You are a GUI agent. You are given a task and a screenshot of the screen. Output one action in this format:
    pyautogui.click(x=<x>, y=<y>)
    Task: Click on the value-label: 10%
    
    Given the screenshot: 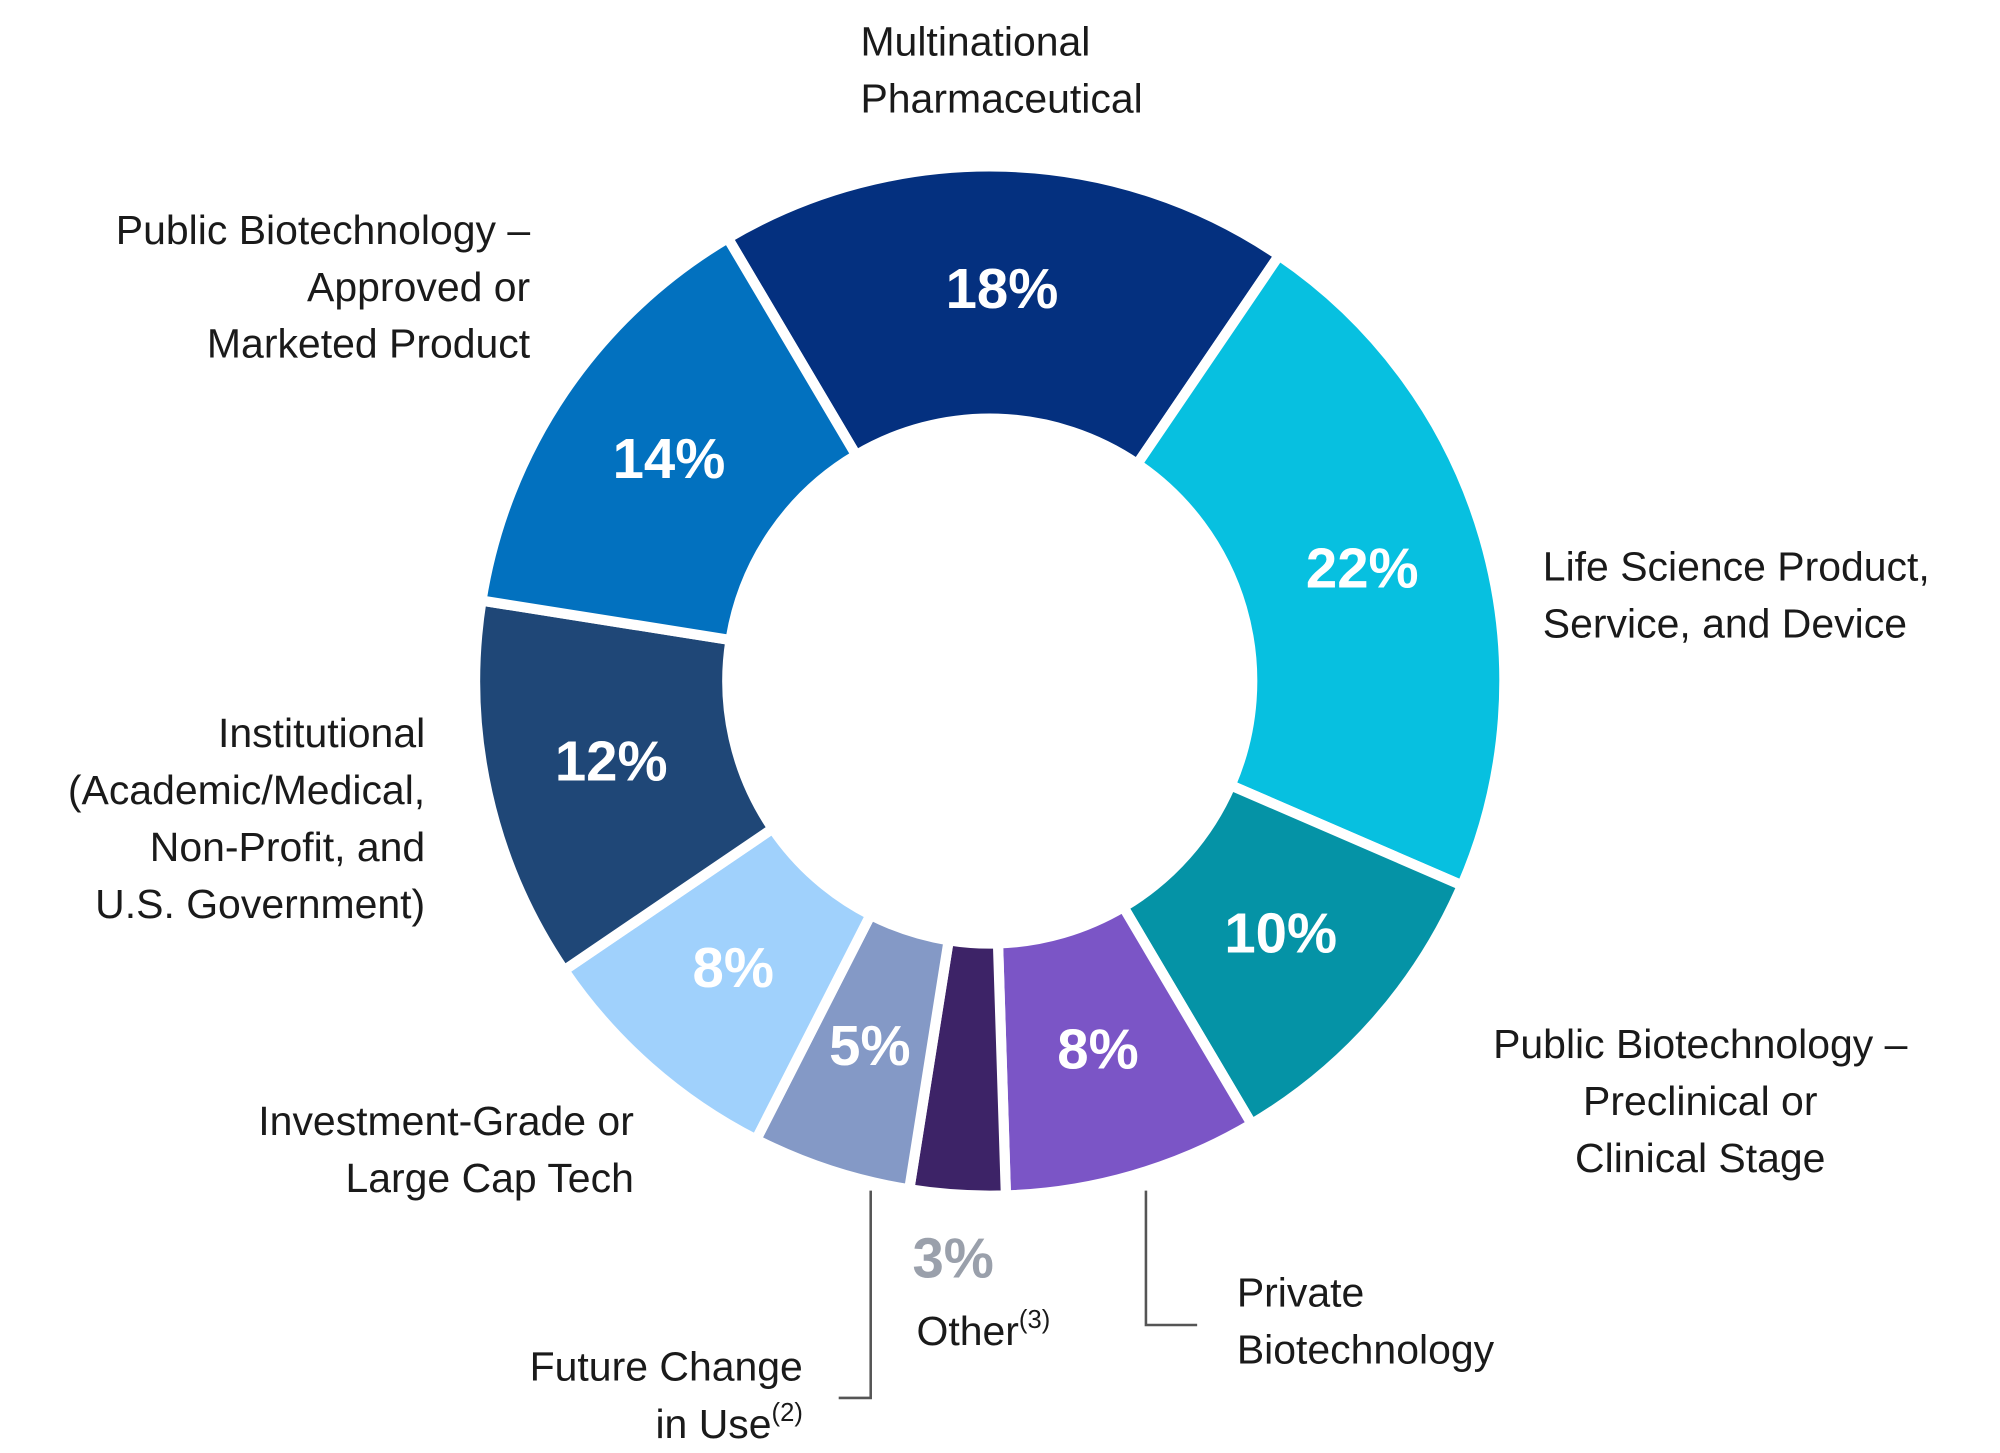 What is the action you would take?
    pyautogui.click(x=1280, y=932)
    